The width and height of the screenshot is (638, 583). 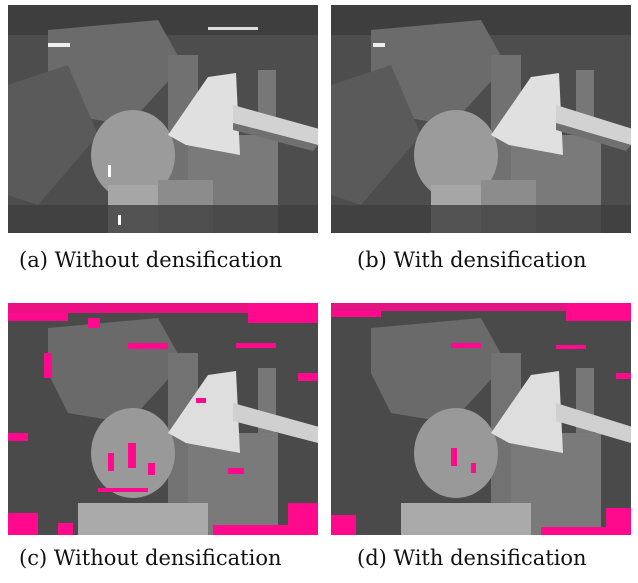 What do you see at coordinates (150, 558) in the screenshot?
I see `caption-c: (c) Without densification` at bounding box center [150, 558].